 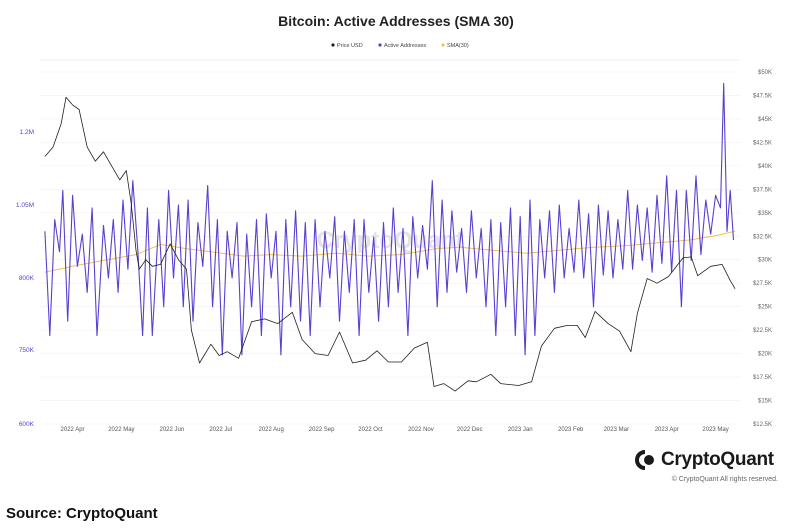 I want to click on x-tick-label: 2022 Dec, so click(x=470, y=430).